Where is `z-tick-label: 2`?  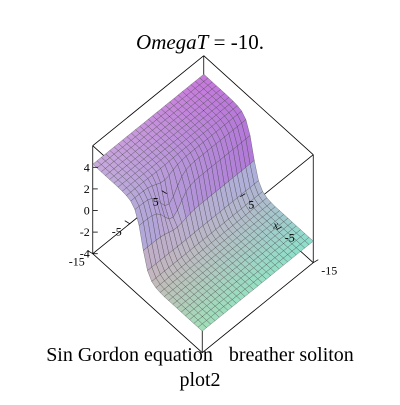 z-tick-label: 2 is located at coordinates (87, 189).